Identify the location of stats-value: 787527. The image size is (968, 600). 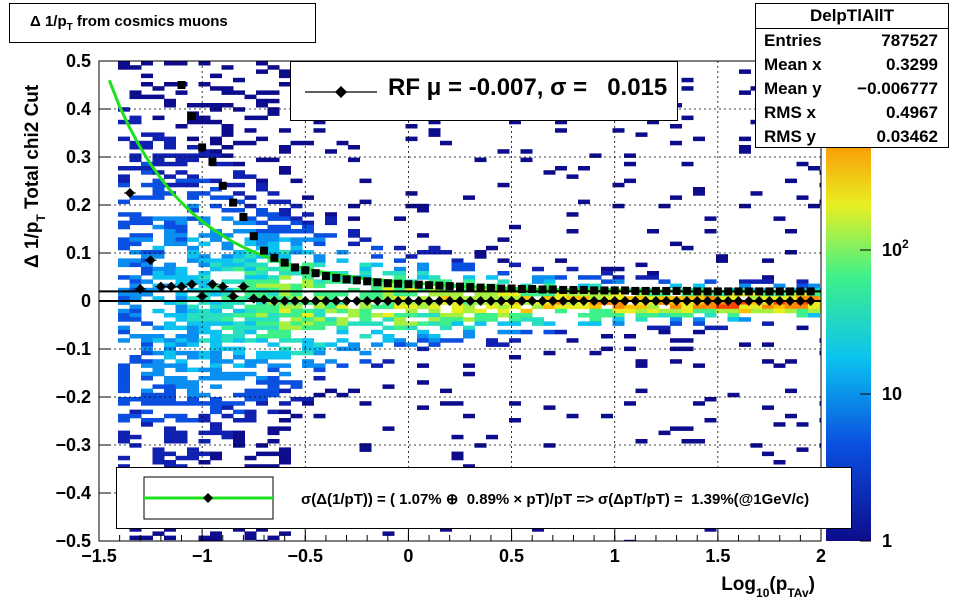
(909, 40).